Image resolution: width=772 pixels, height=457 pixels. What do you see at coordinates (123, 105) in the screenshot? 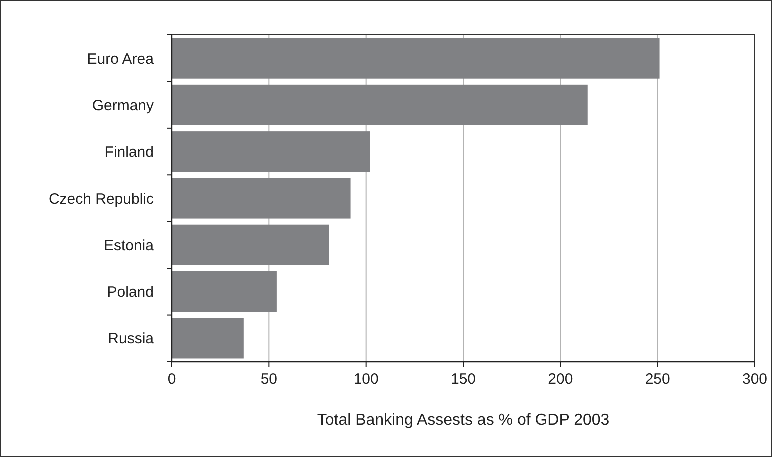
I see `y-tick-label: Germany` at bounding box center [123, 105].